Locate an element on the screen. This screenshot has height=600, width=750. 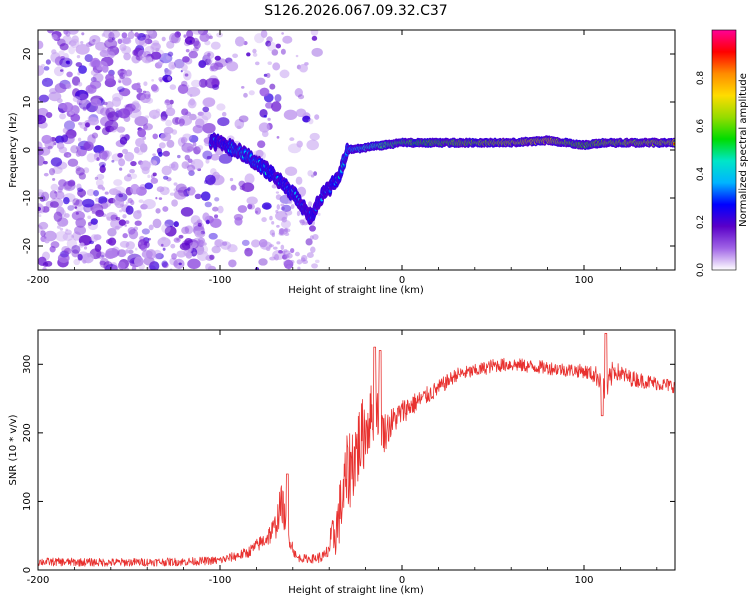
colorbar-bar is located at coordinates (724, 150).